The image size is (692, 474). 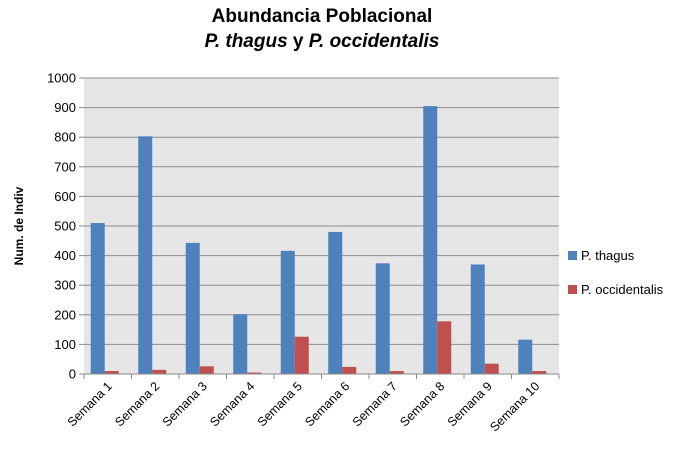 I want to click on x-tick-label: Semana 6, so click(x=327, y=404).